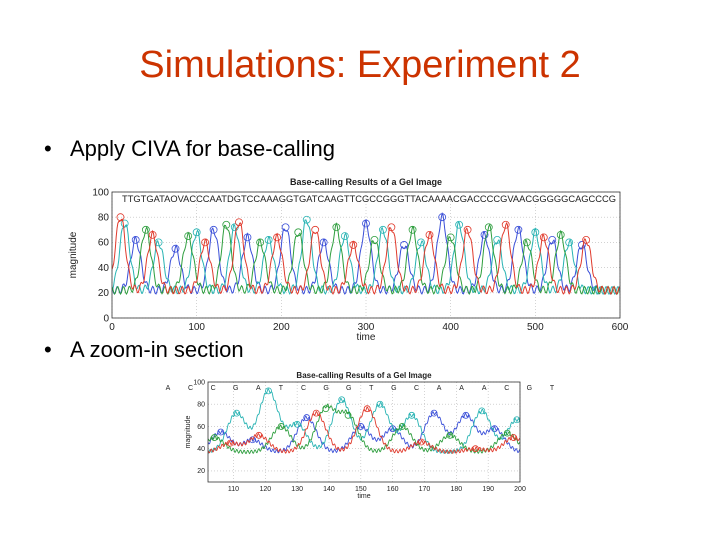 The image size is (720, 540). I want to click on bullet-item-2: • A zoom-in section, so click(144, 350).